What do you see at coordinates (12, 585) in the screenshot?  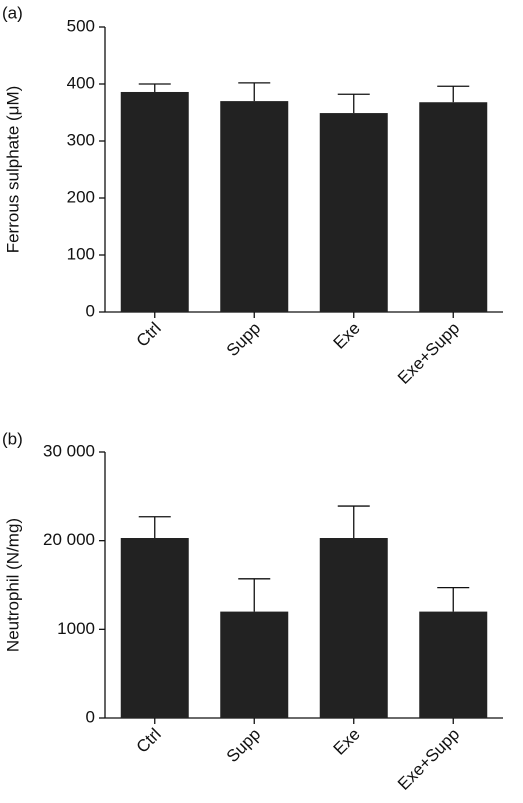 I see `y-axis-label: Neutrophil (N/mg)` at bounding box center [12, 585].